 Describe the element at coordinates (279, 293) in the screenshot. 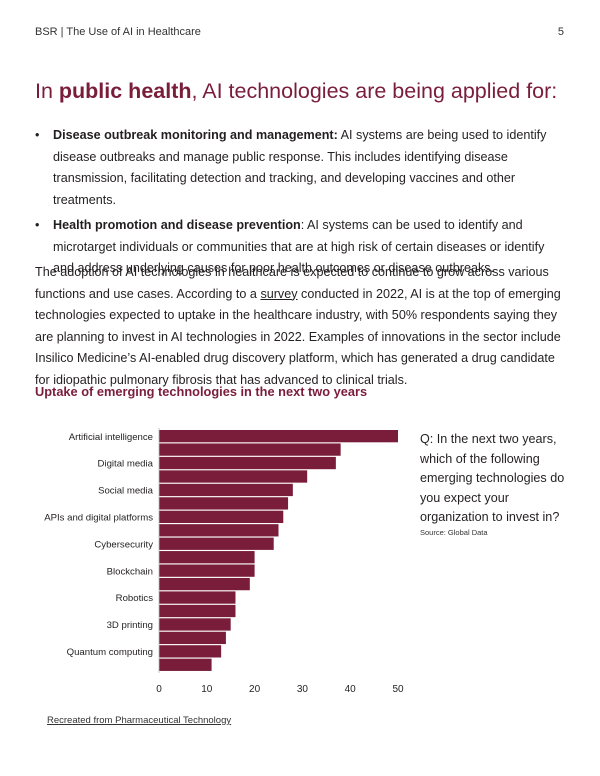

I see `survey-link: survey` at that location.